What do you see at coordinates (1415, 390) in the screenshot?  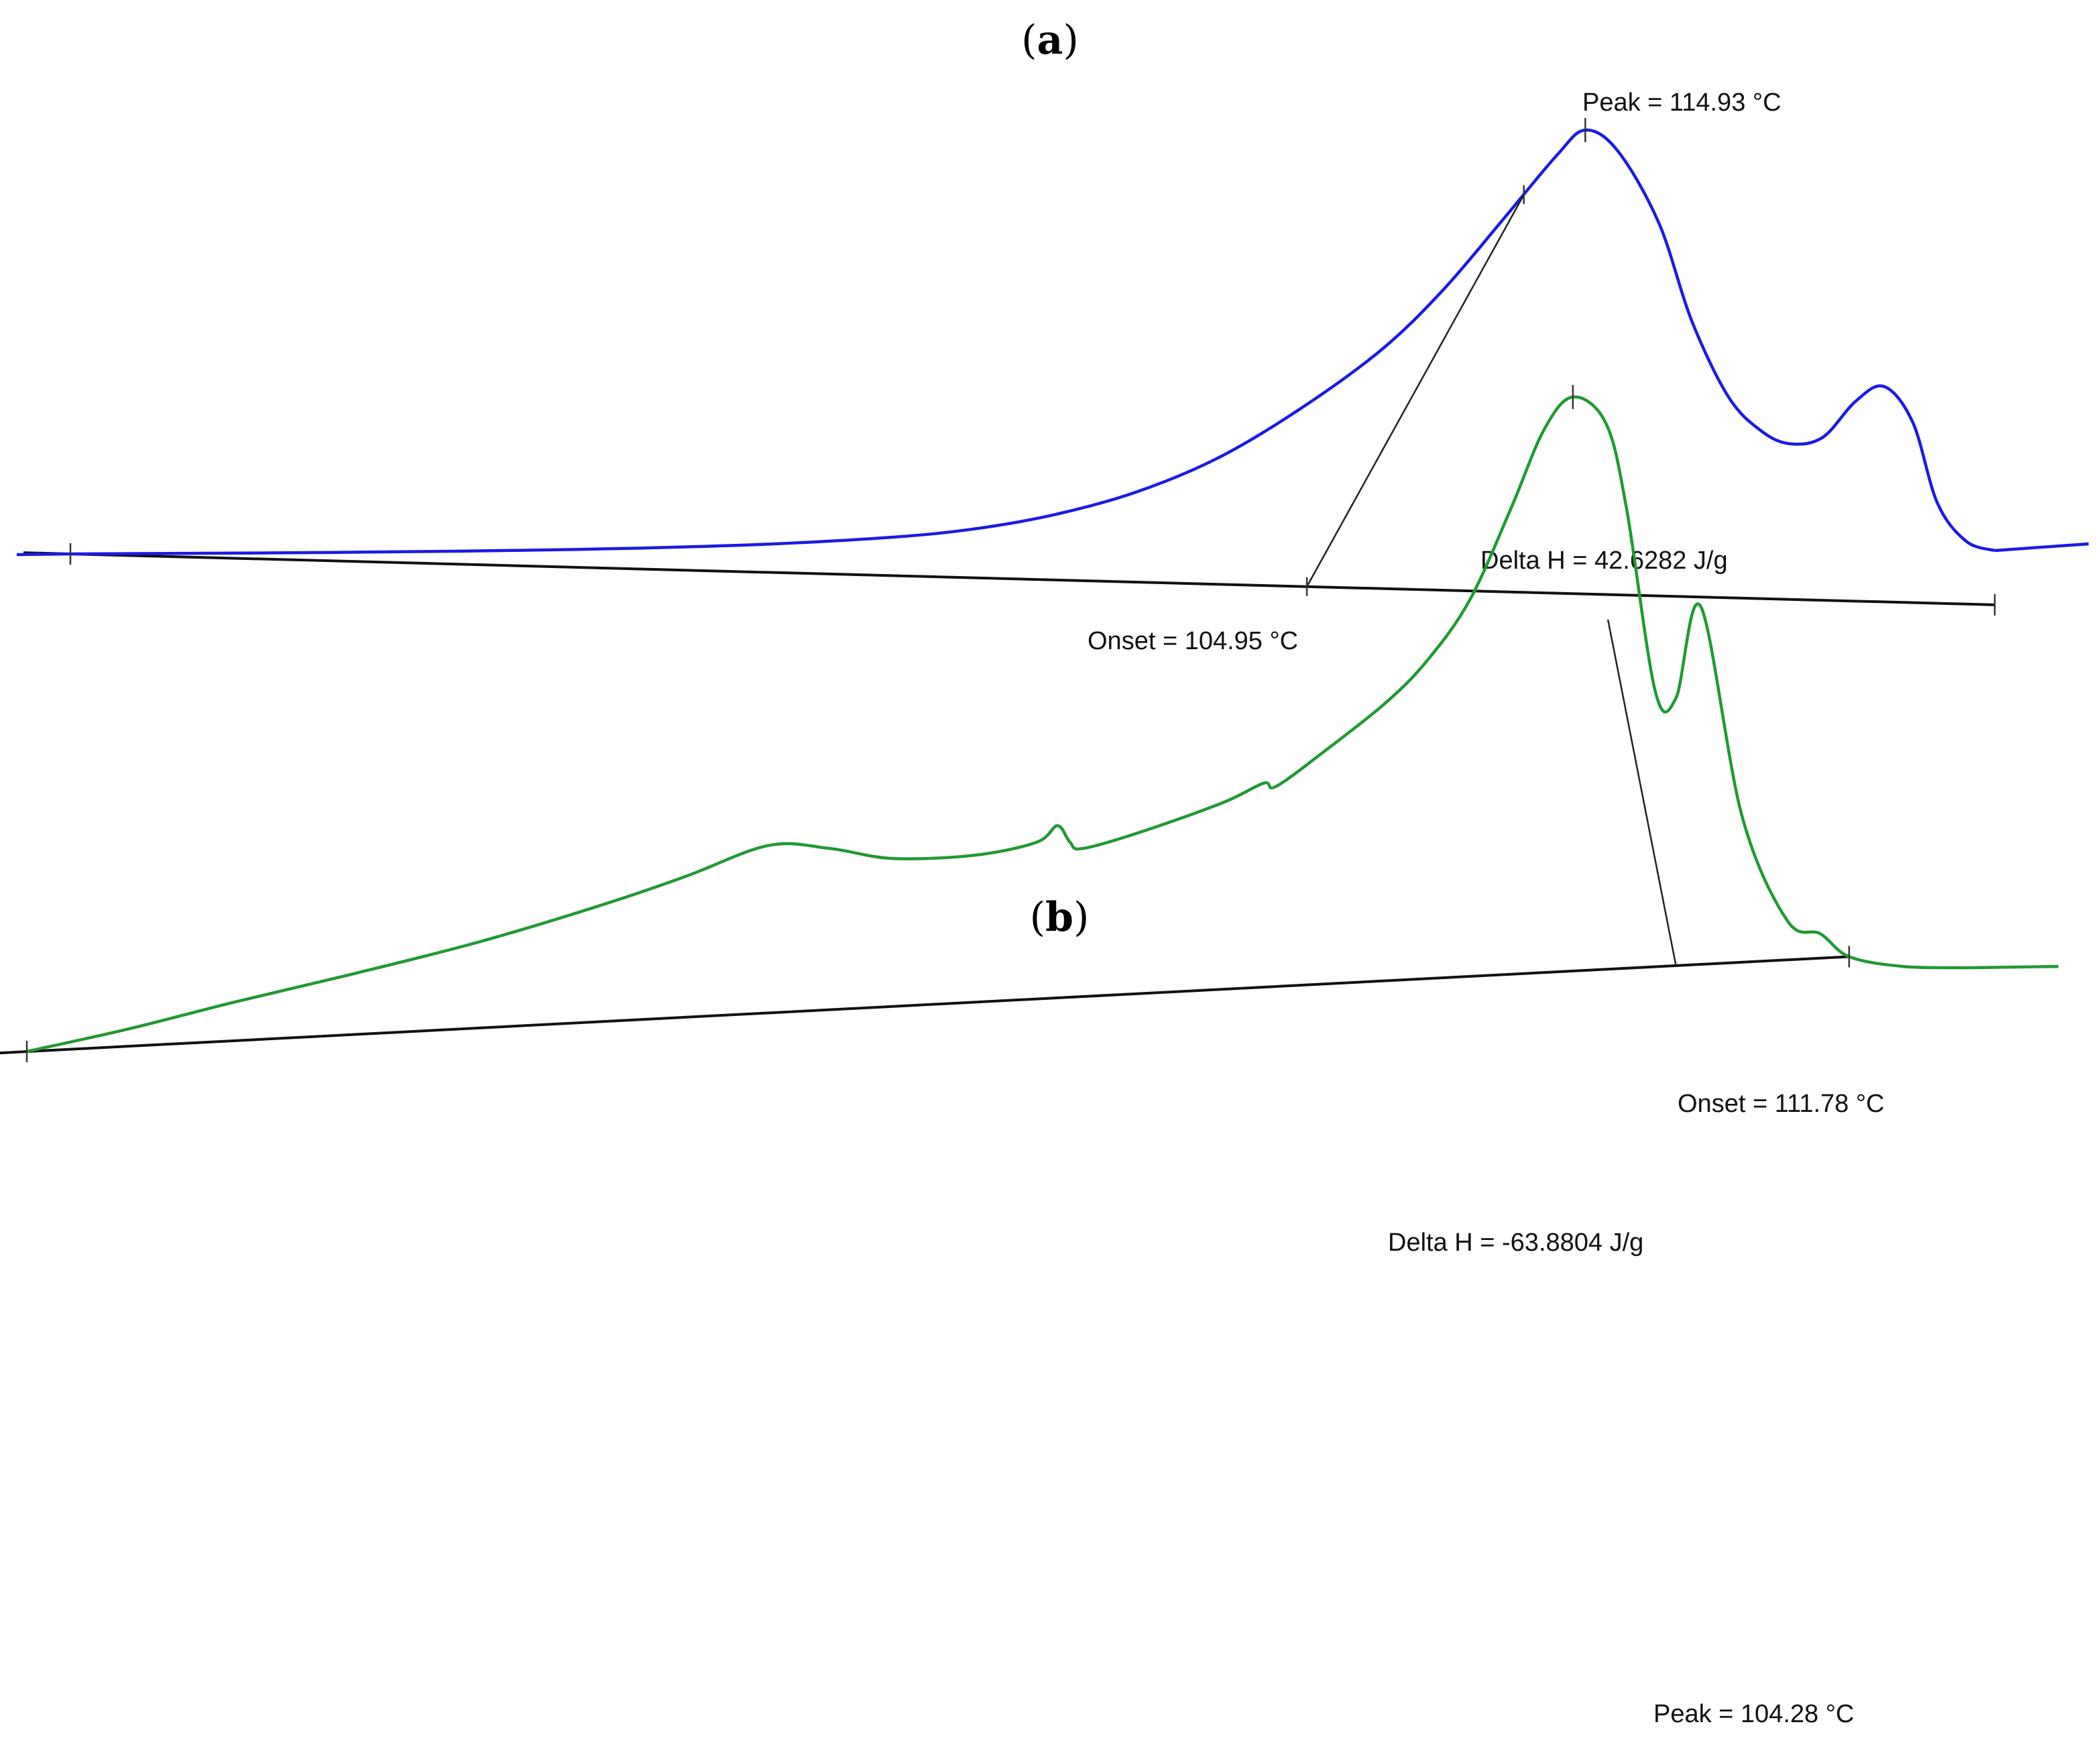 I see `panel-a-onset-tangent` at bounding box center [1415, 390].